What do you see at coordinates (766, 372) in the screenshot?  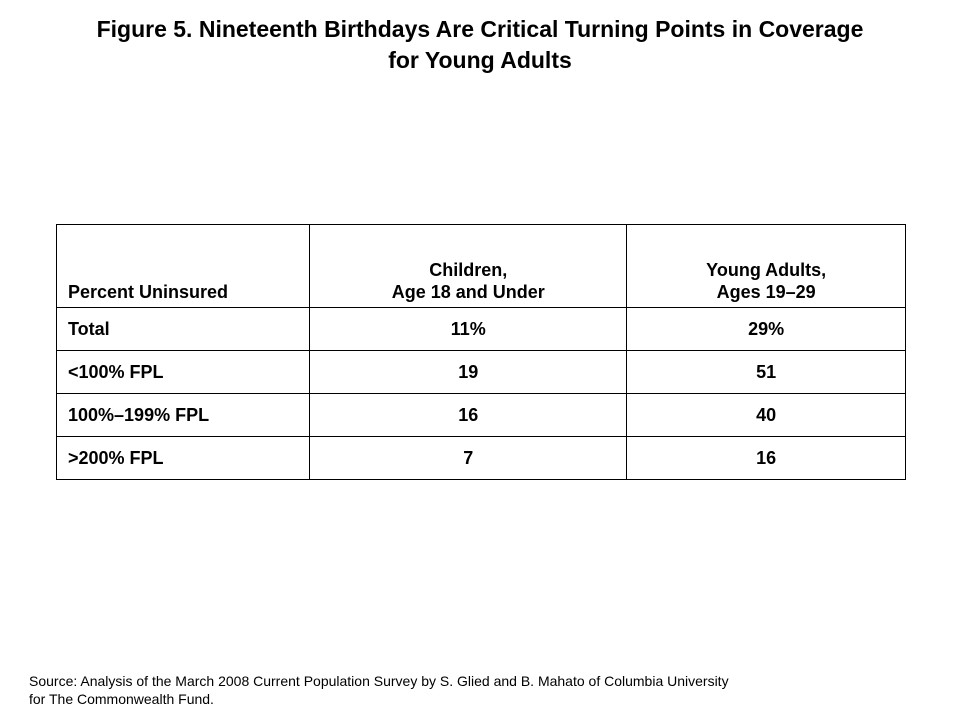 I see `cell-young-adults-value: 51` at bounding box center [766, 372].